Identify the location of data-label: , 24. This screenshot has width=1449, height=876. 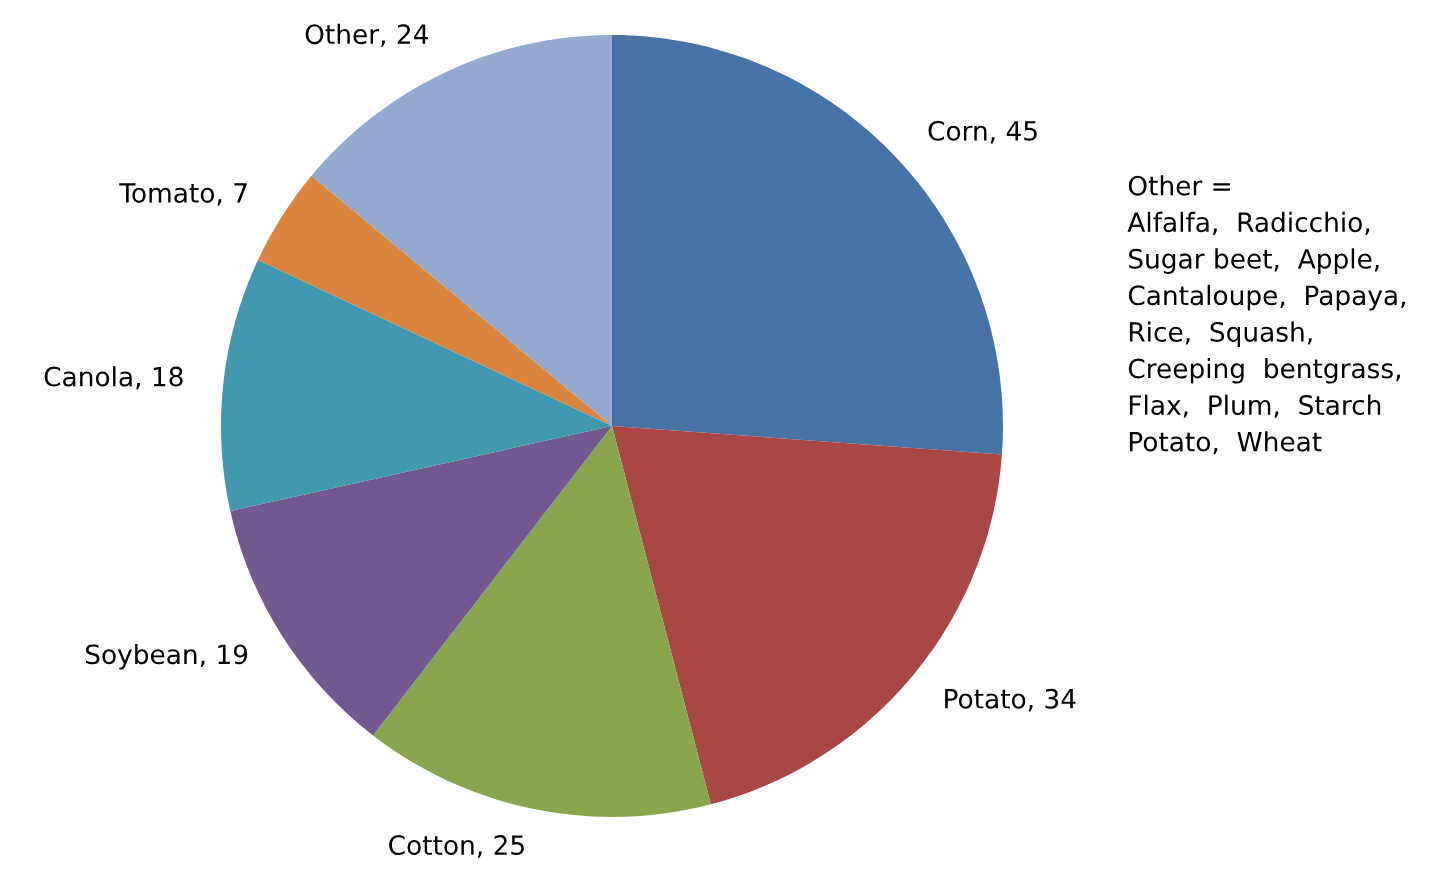
(404, 35).